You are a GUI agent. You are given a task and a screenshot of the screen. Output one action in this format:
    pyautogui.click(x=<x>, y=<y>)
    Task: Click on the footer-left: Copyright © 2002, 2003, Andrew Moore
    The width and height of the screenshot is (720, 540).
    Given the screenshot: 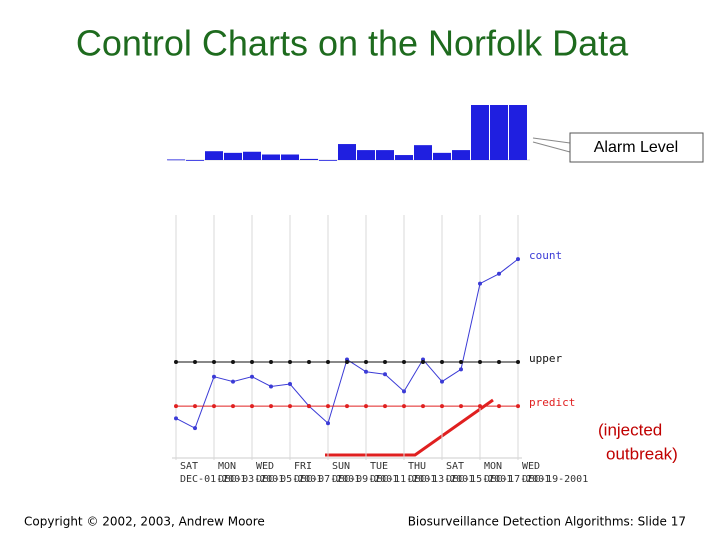 What is the action you would take?
    pyautogui.click(x=144, y=522)
    